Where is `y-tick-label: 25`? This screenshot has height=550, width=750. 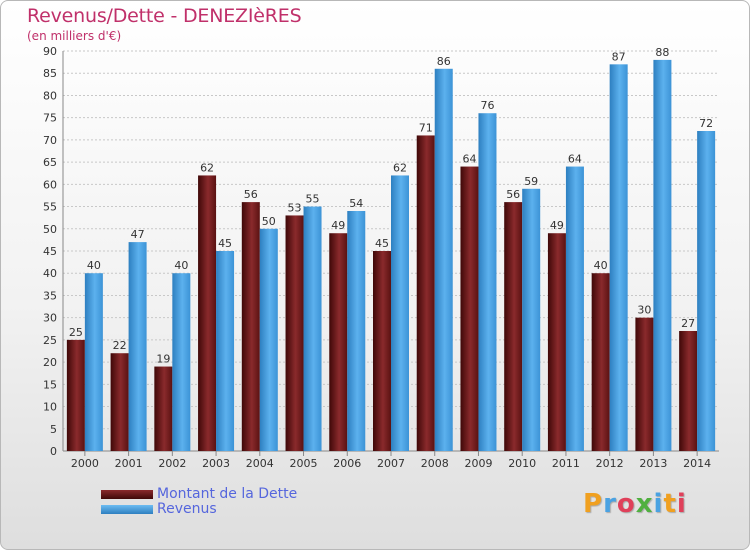 y-tick-label: 25 is located at coordinates (50, 340).